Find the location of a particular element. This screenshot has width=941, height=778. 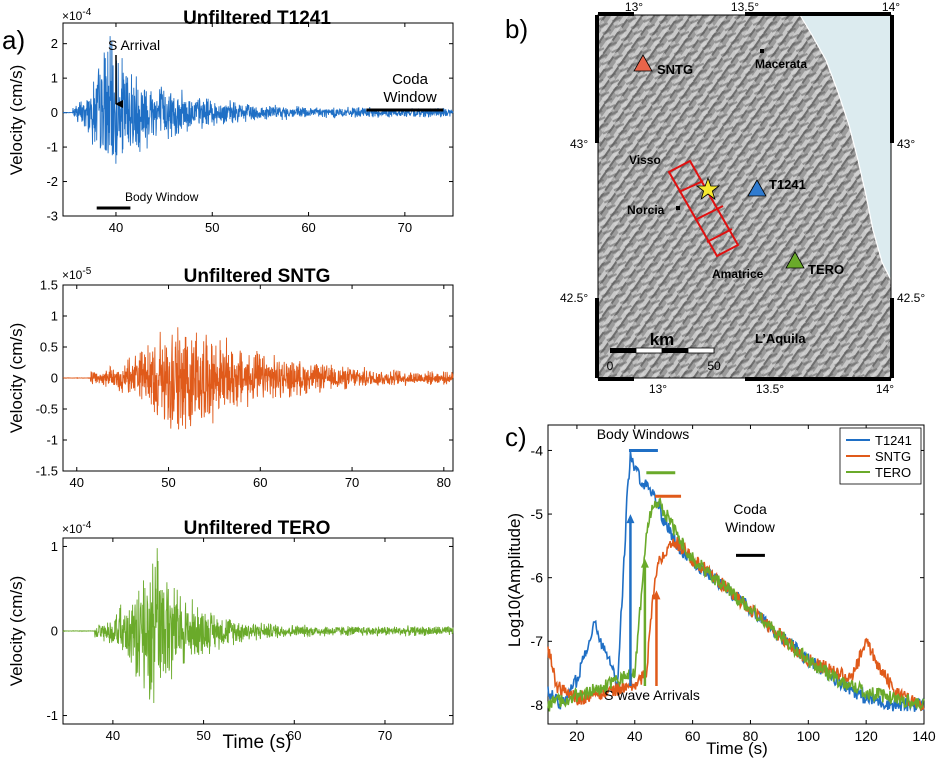

panel-label-c: c) is located at coordinates (516, 437).